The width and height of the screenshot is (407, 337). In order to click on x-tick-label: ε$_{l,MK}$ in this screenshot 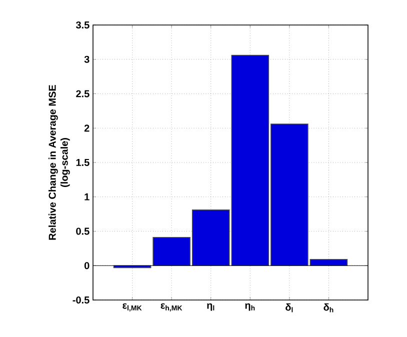, I will do `click(132, 307)`.